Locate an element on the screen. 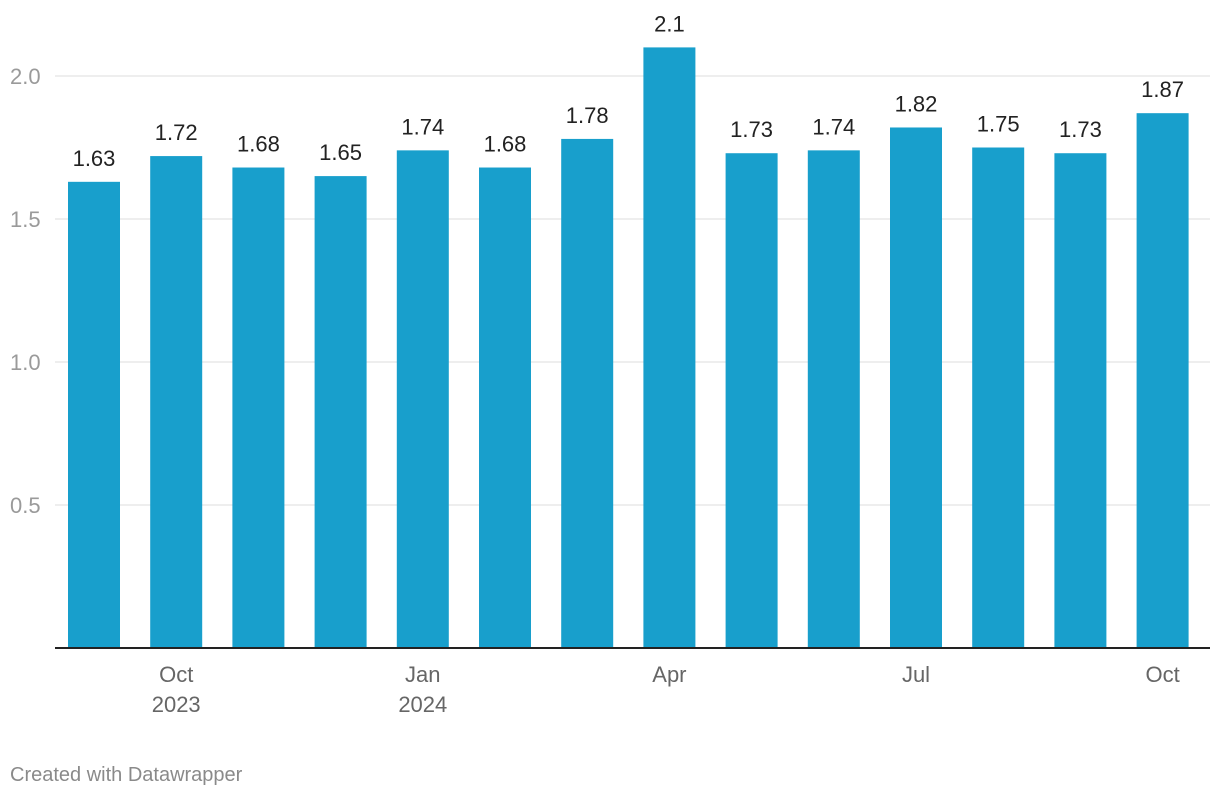 Image resolution: width=1220 pixels, height=800 pixels. y-axis-ticks: 0.5 1.0 1.5 2.0 is located at coordinates (25, 291).